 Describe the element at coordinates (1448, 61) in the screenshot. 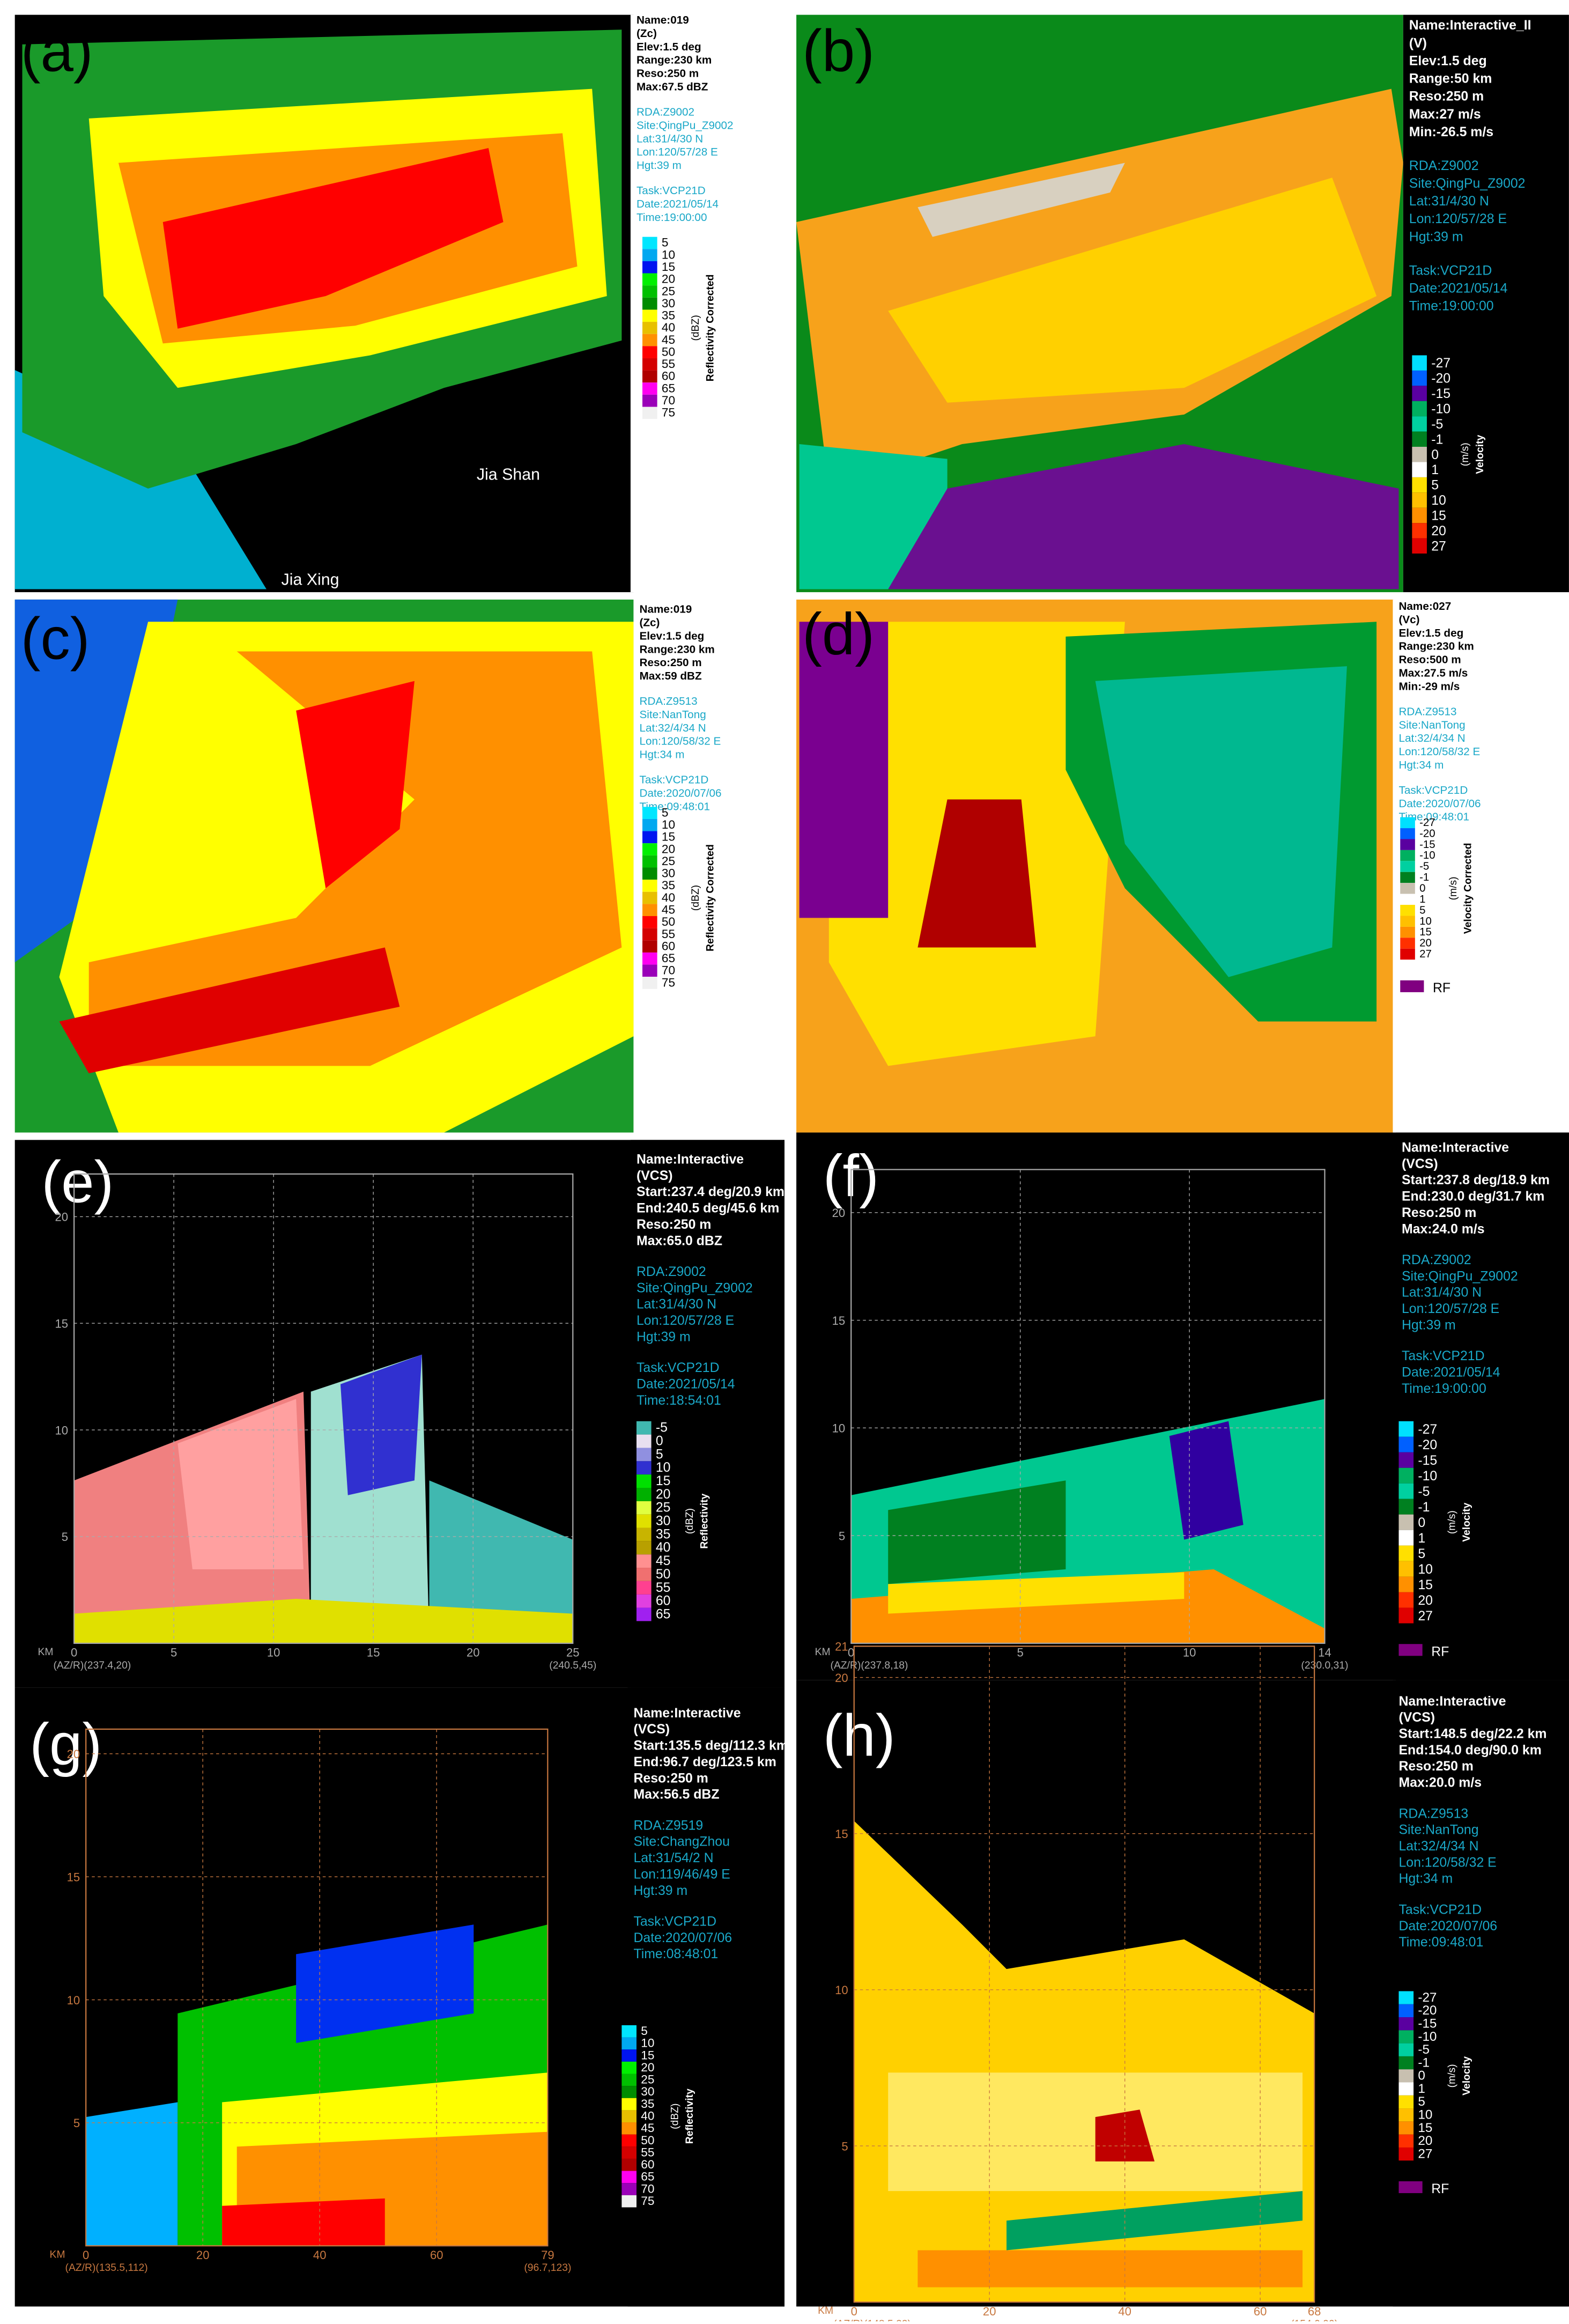

I see `info-text: Elev:1.5 deg` at that location.